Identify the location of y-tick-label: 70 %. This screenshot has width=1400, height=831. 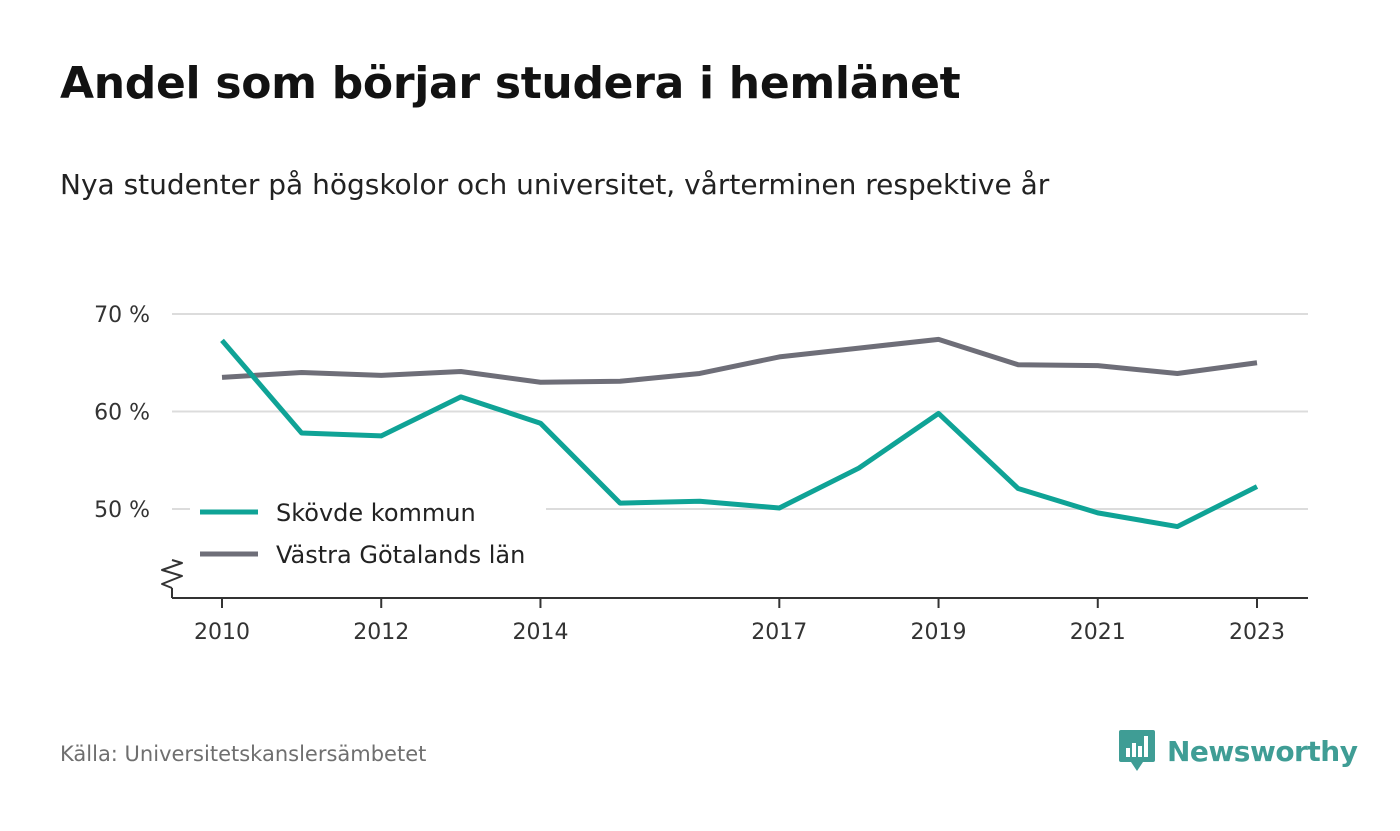
(122, 315).